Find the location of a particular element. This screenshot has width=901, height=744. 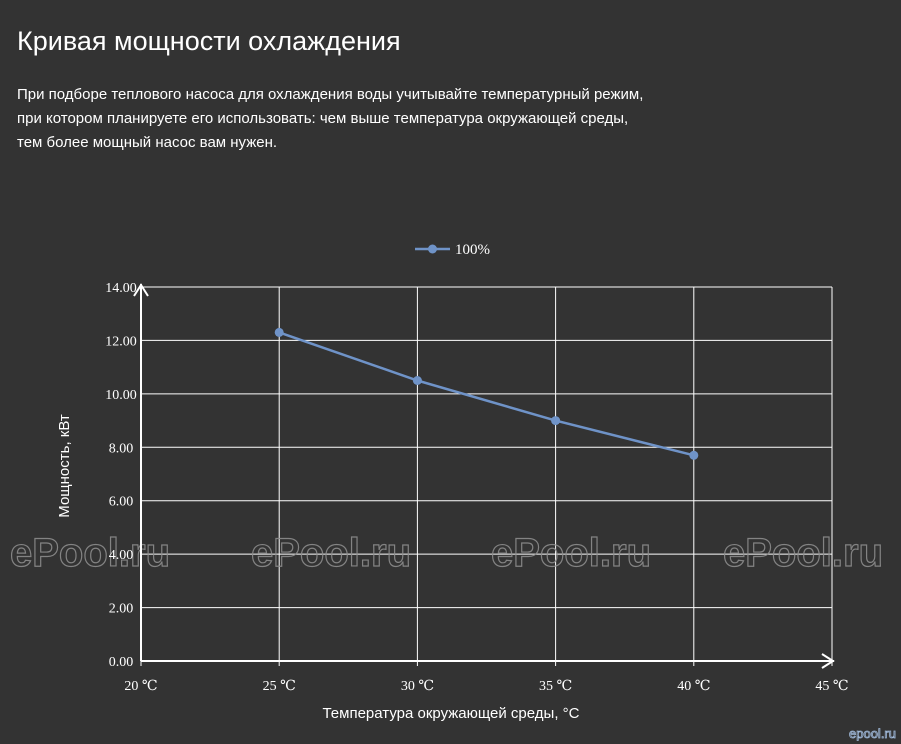

legend-marker is located at coordinates (432, 249).